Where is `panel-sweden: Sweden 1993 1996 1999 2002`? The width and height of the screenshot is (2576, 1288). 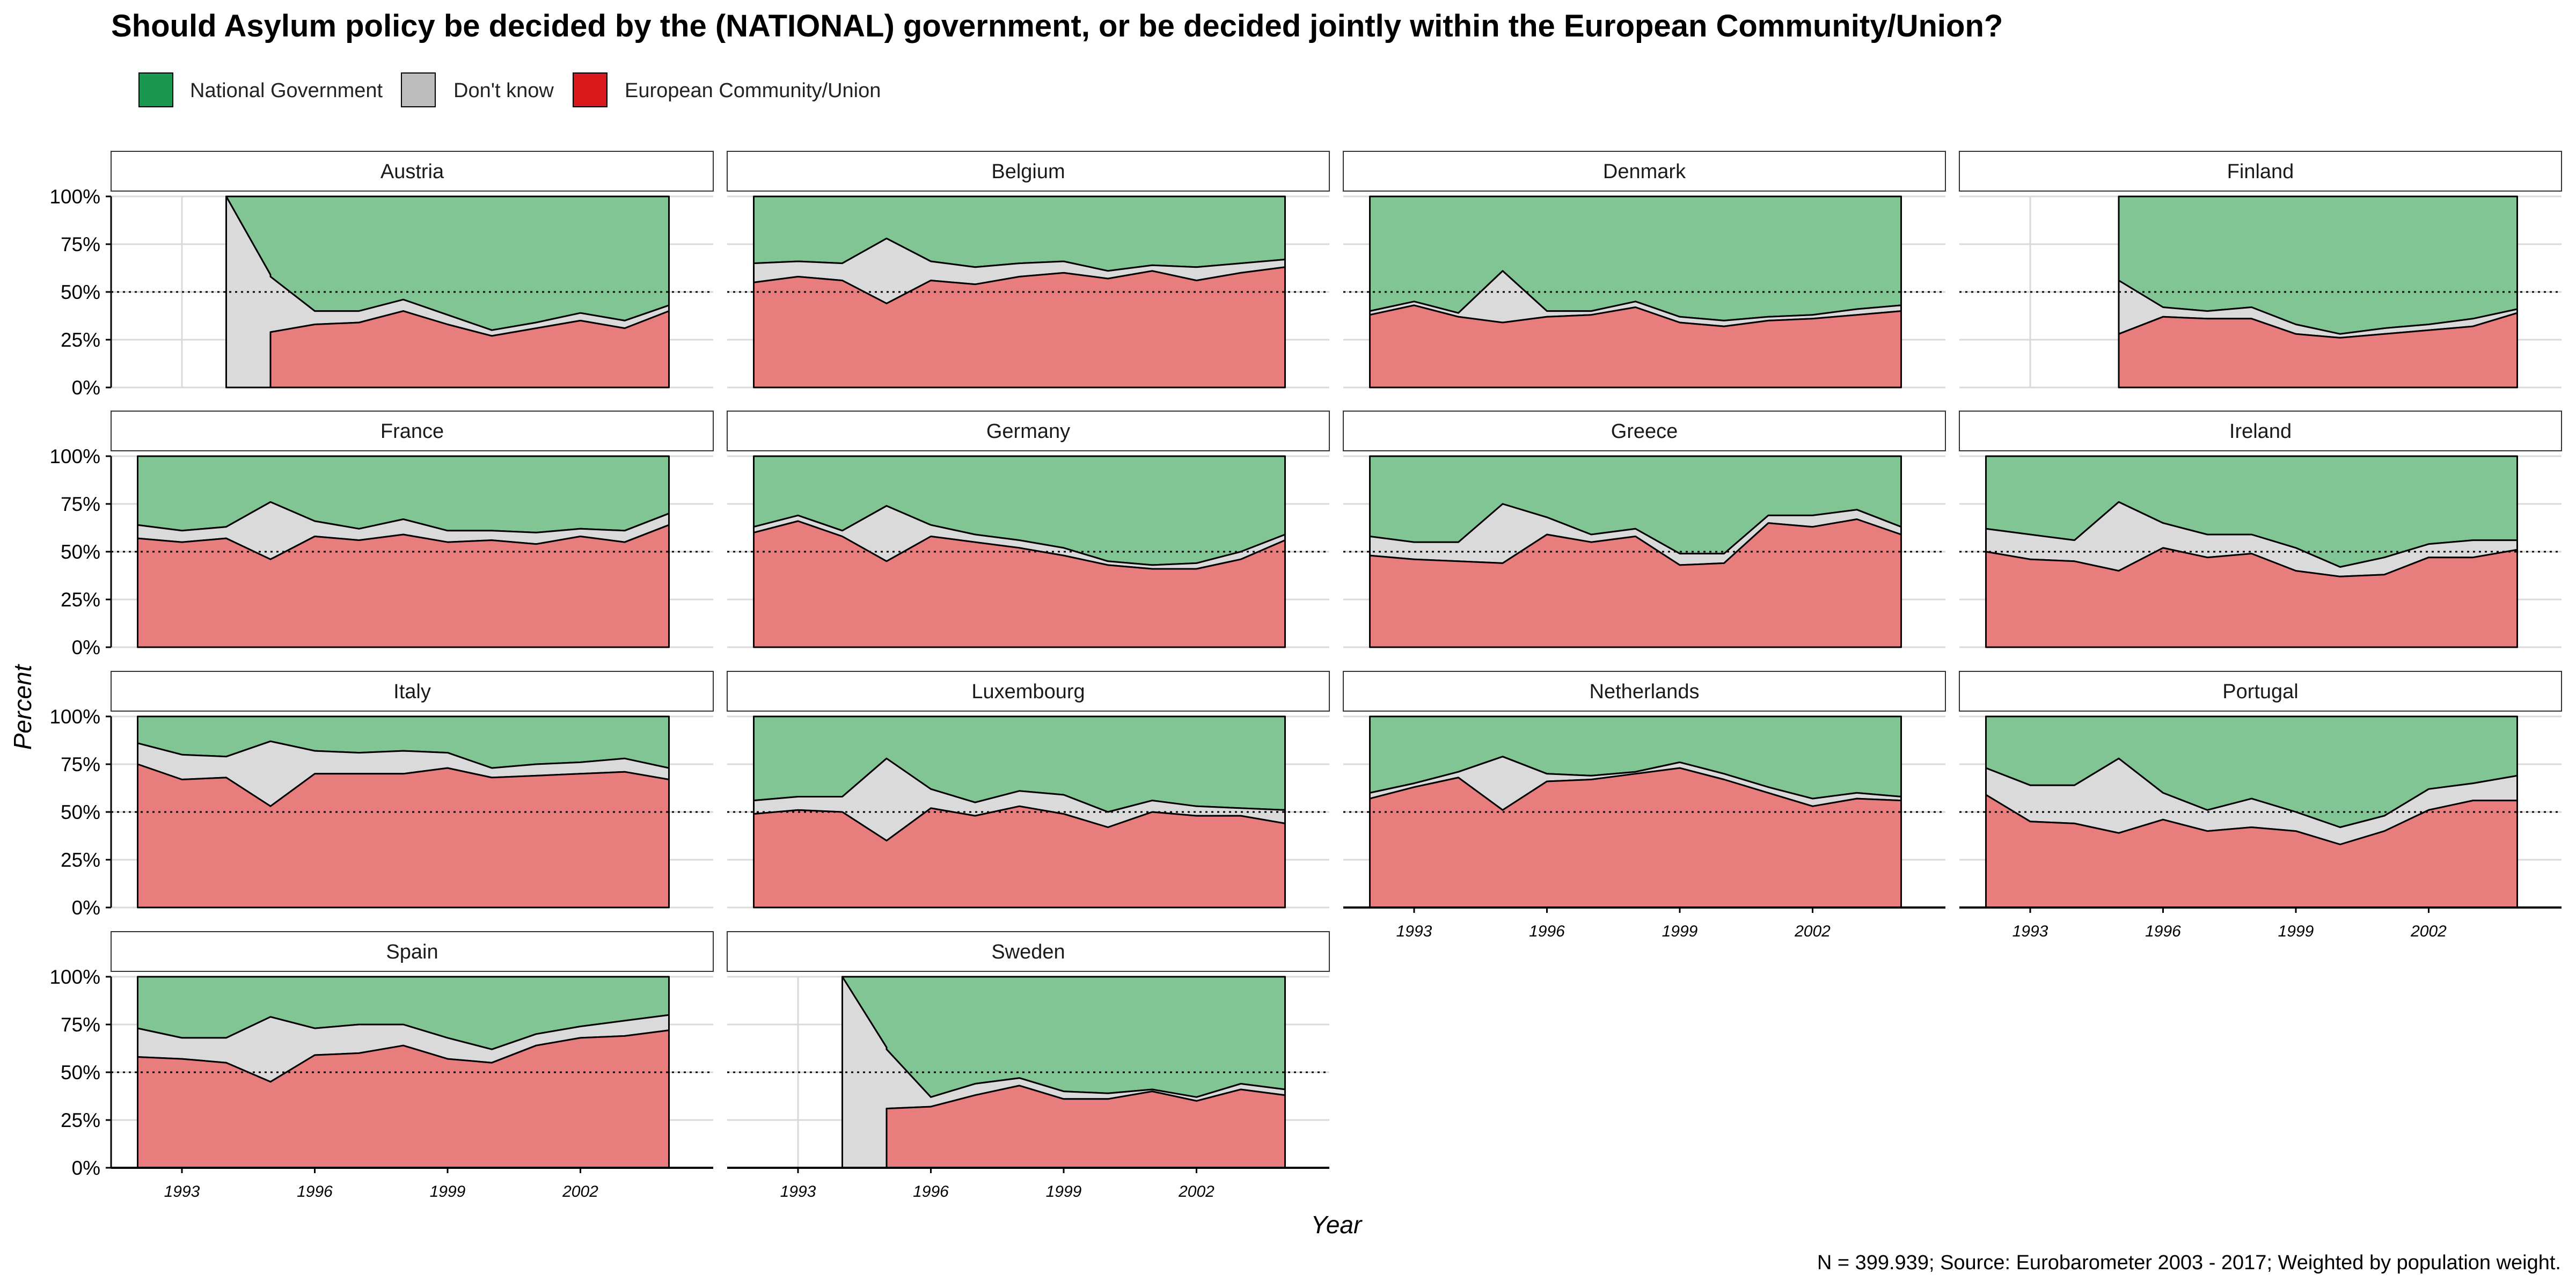
panel-sweden: Sweden 1993 1996 1999 2002 is located at coordinates (1028, 1066).